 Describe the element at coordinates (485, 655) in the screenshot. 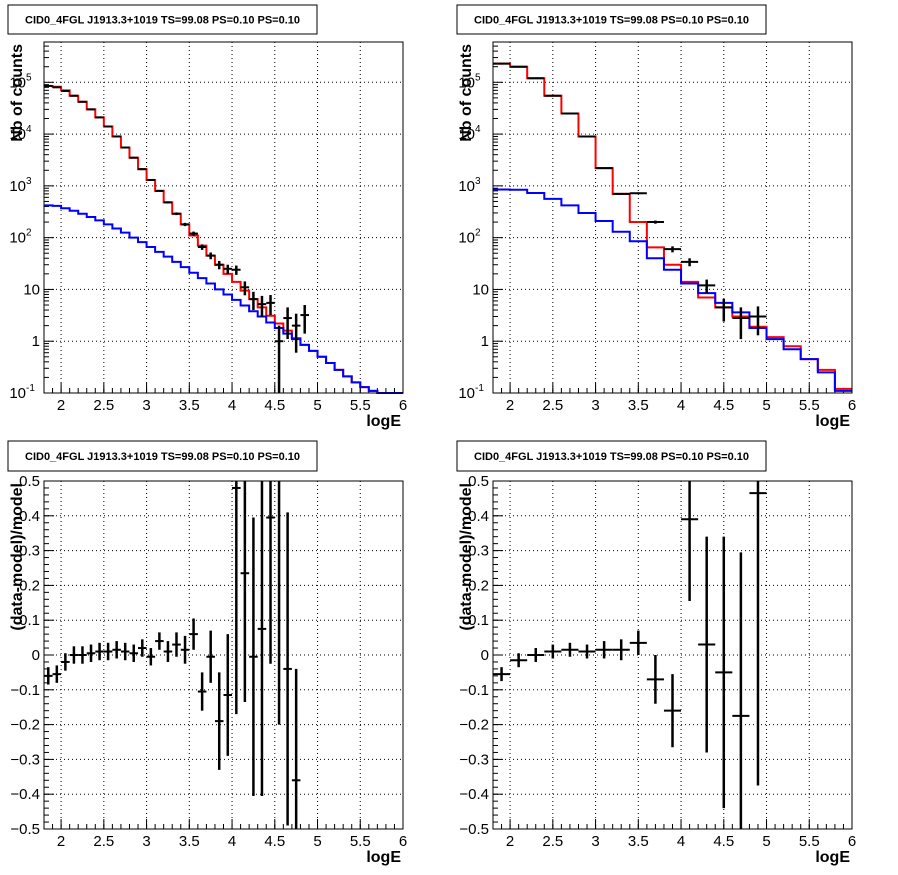

I see `y-tick-label: 0` at that location.